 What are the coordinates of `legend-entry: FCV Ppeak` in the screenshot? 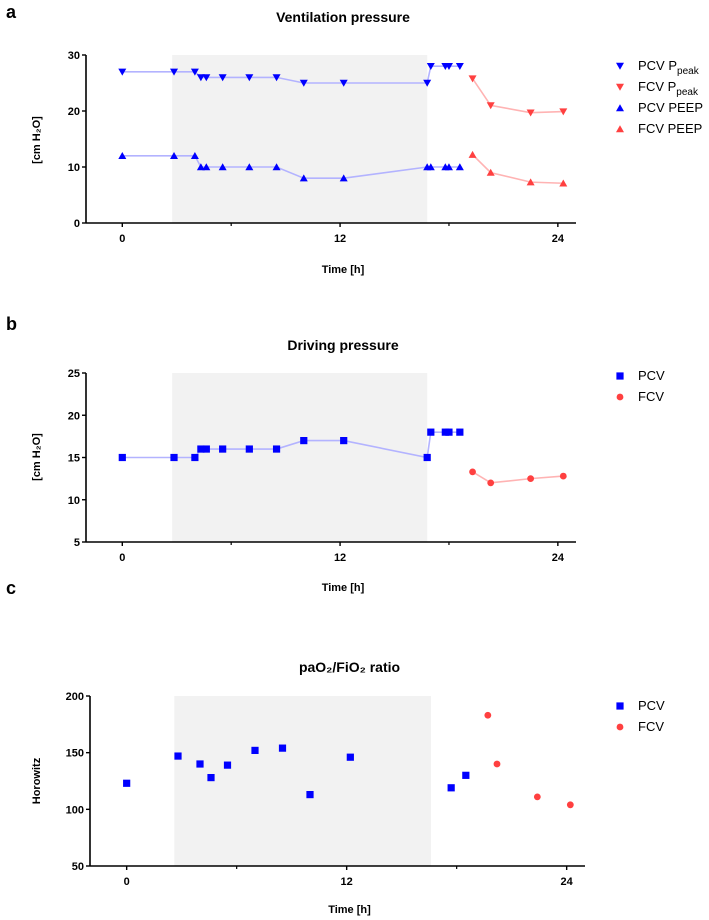 It's located at (657, 88).